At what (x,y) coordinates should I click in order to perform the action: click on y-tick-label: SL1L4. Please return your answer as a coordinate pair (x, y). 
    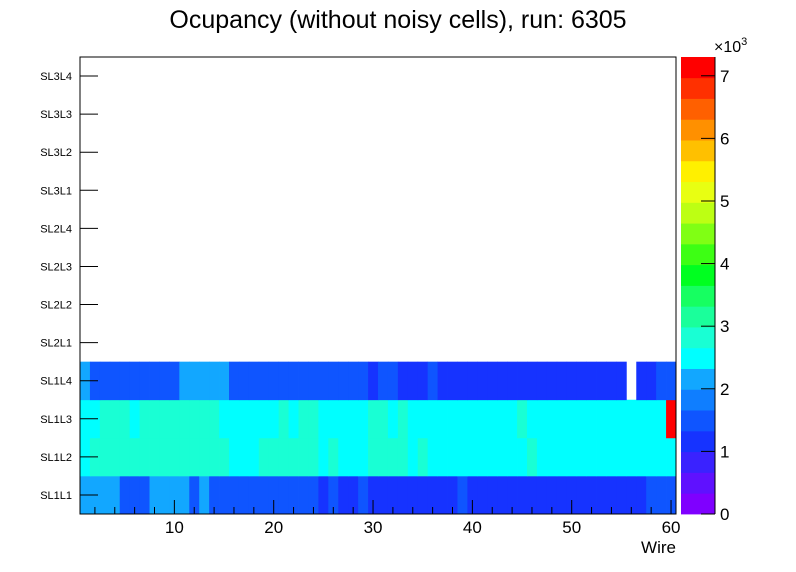
    Looking at the image, I should click on (56, 382).